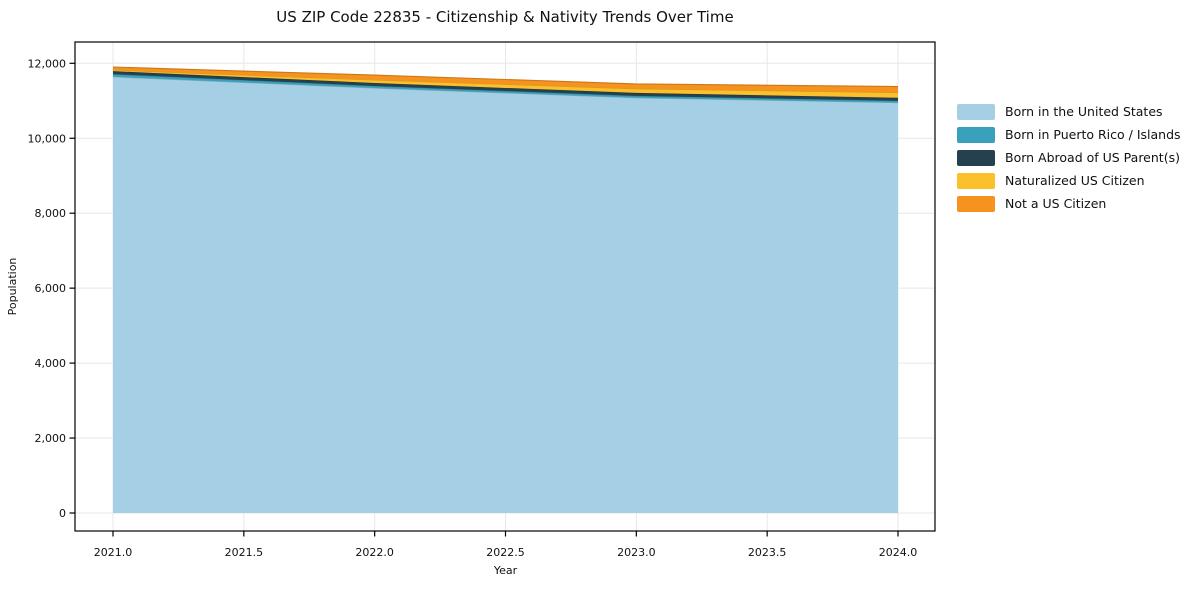  Describe the element at coordinates (1084, 111) in the screenshot. I see `legend-label: Born in the United States` at that location.